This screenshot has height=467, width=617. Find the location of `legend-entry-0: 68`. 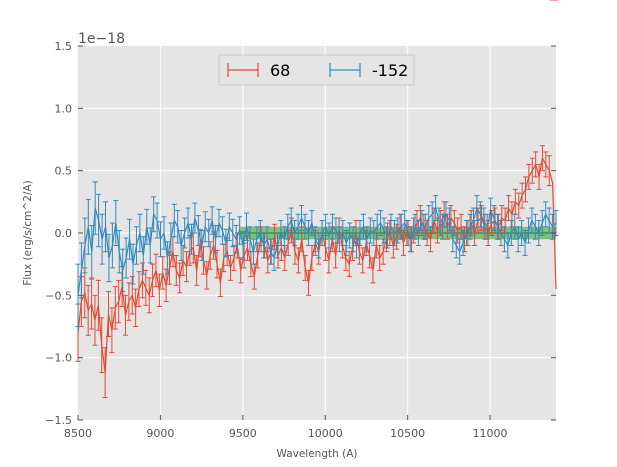

legend-entry-0: 68 is located at coordinates (258, 70).